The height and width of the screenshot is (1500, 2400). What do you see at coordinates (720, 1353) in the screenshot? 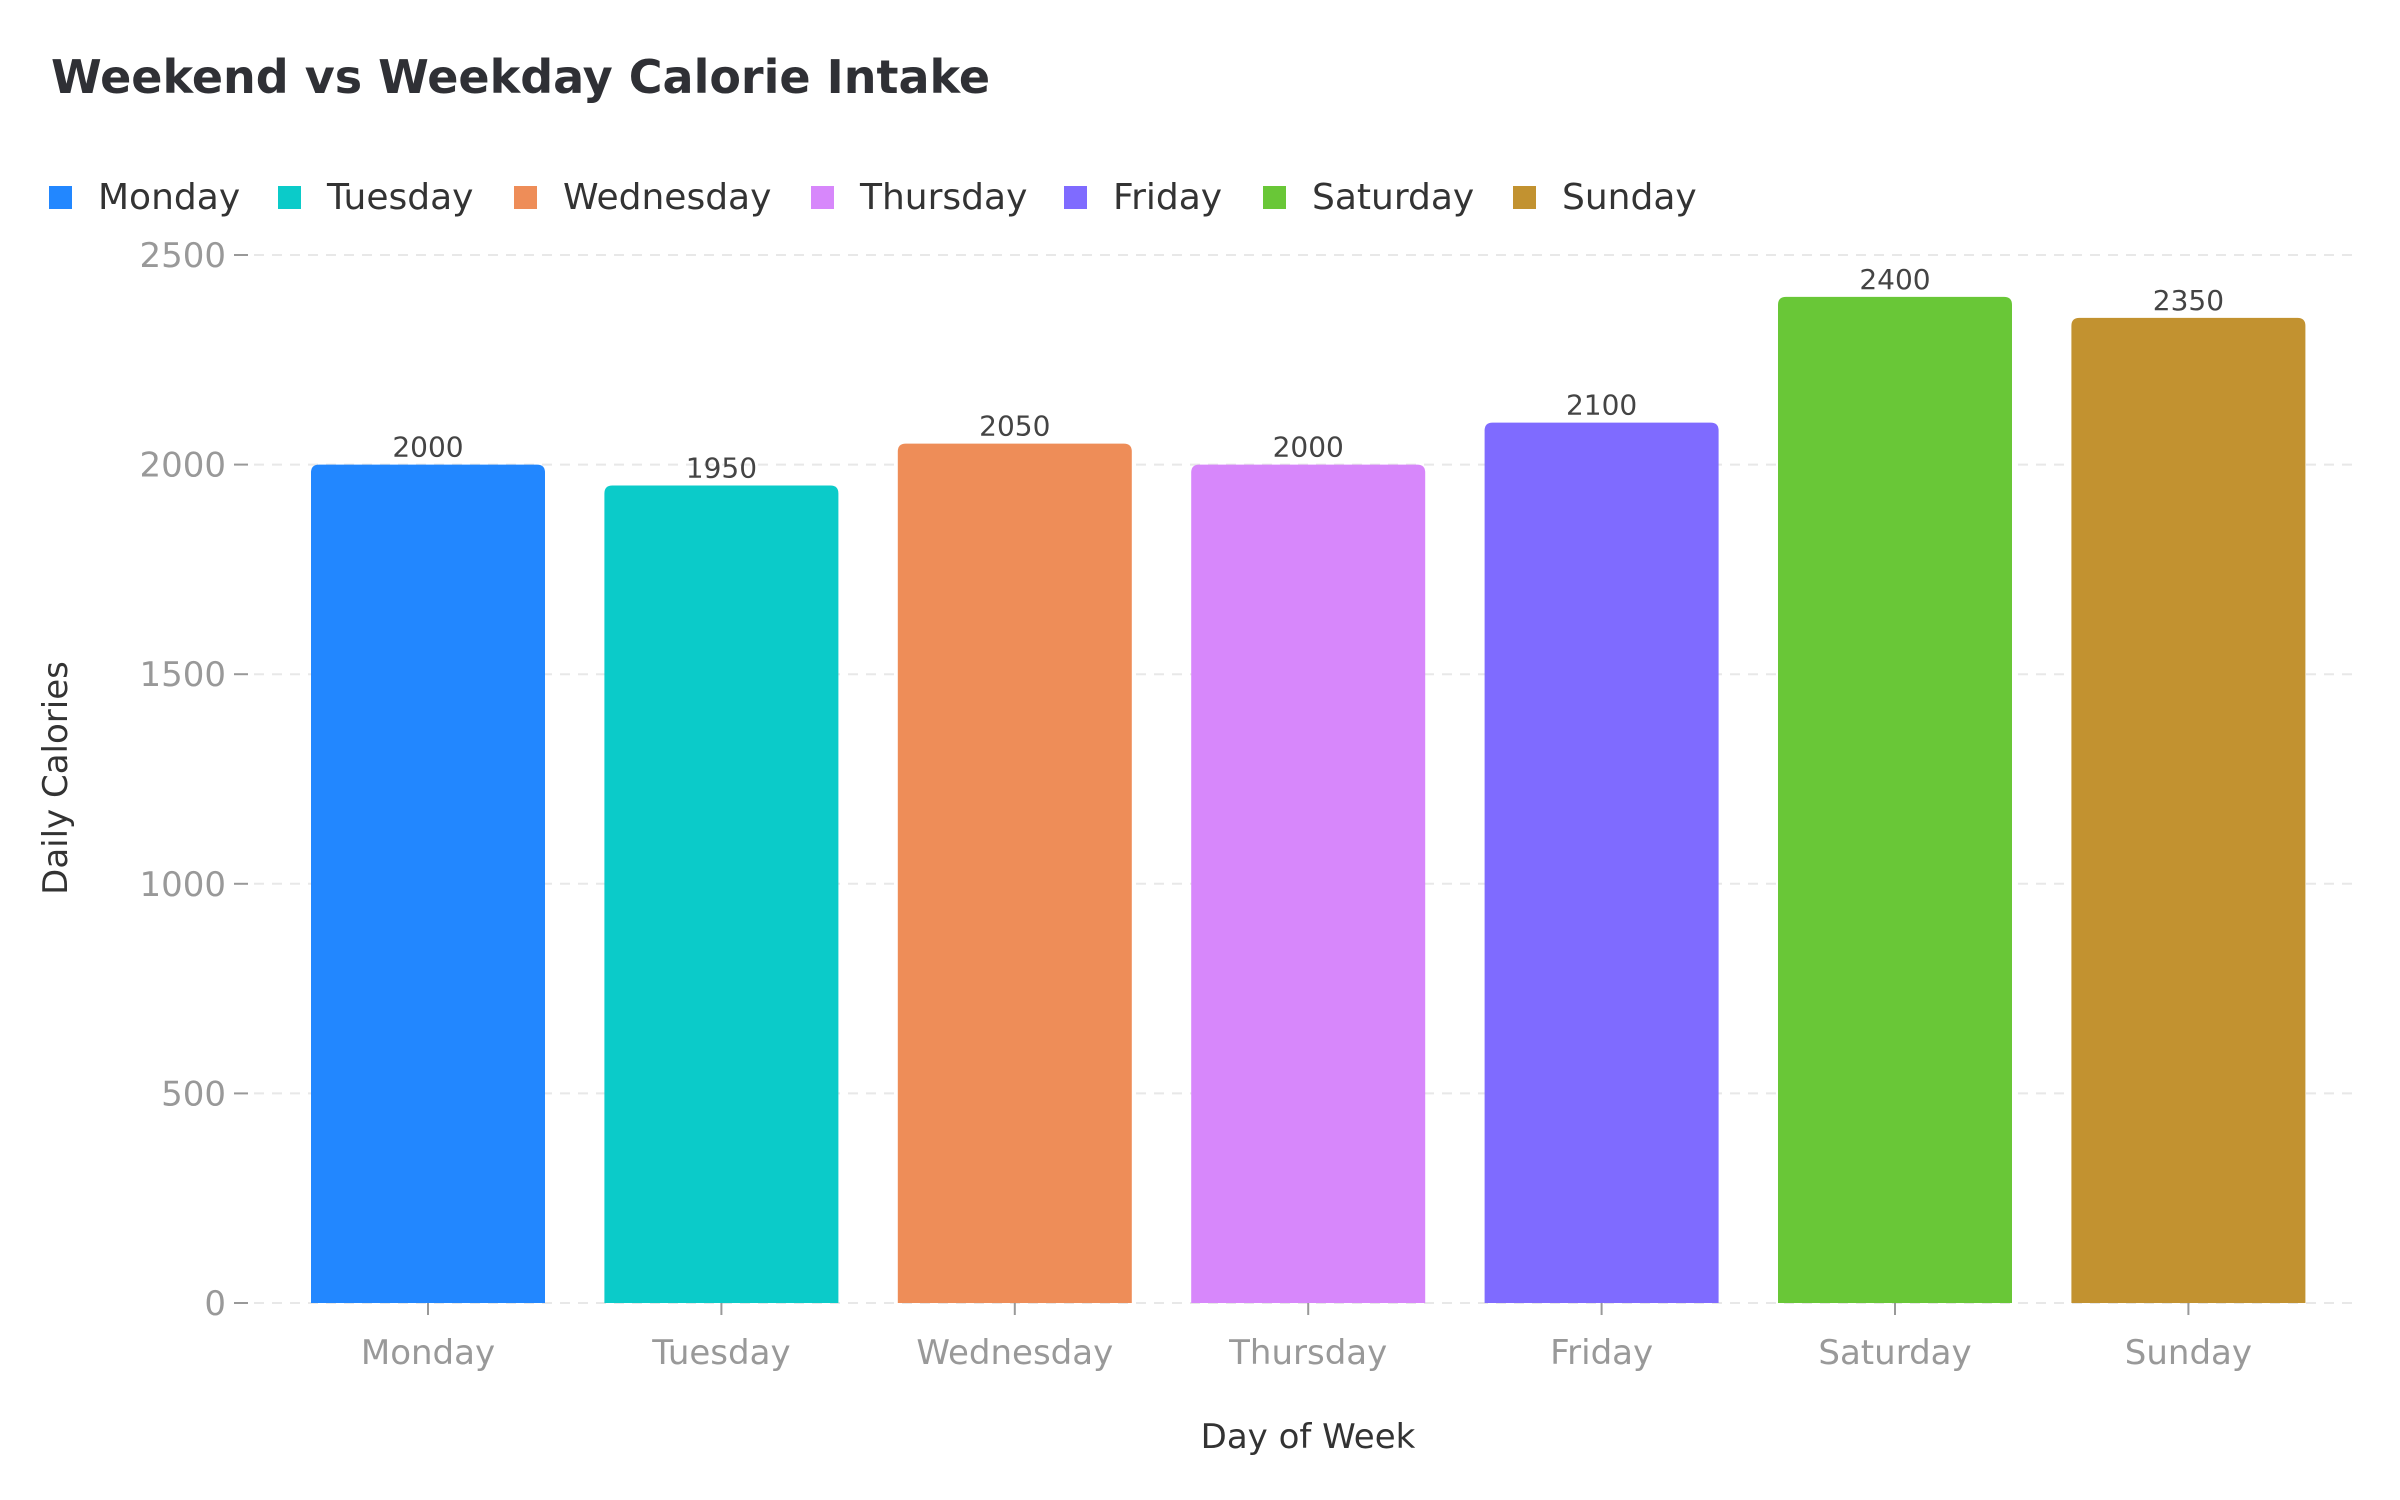
I see `x-tick-label: Tuesday` at bounding box center [720, 1353].